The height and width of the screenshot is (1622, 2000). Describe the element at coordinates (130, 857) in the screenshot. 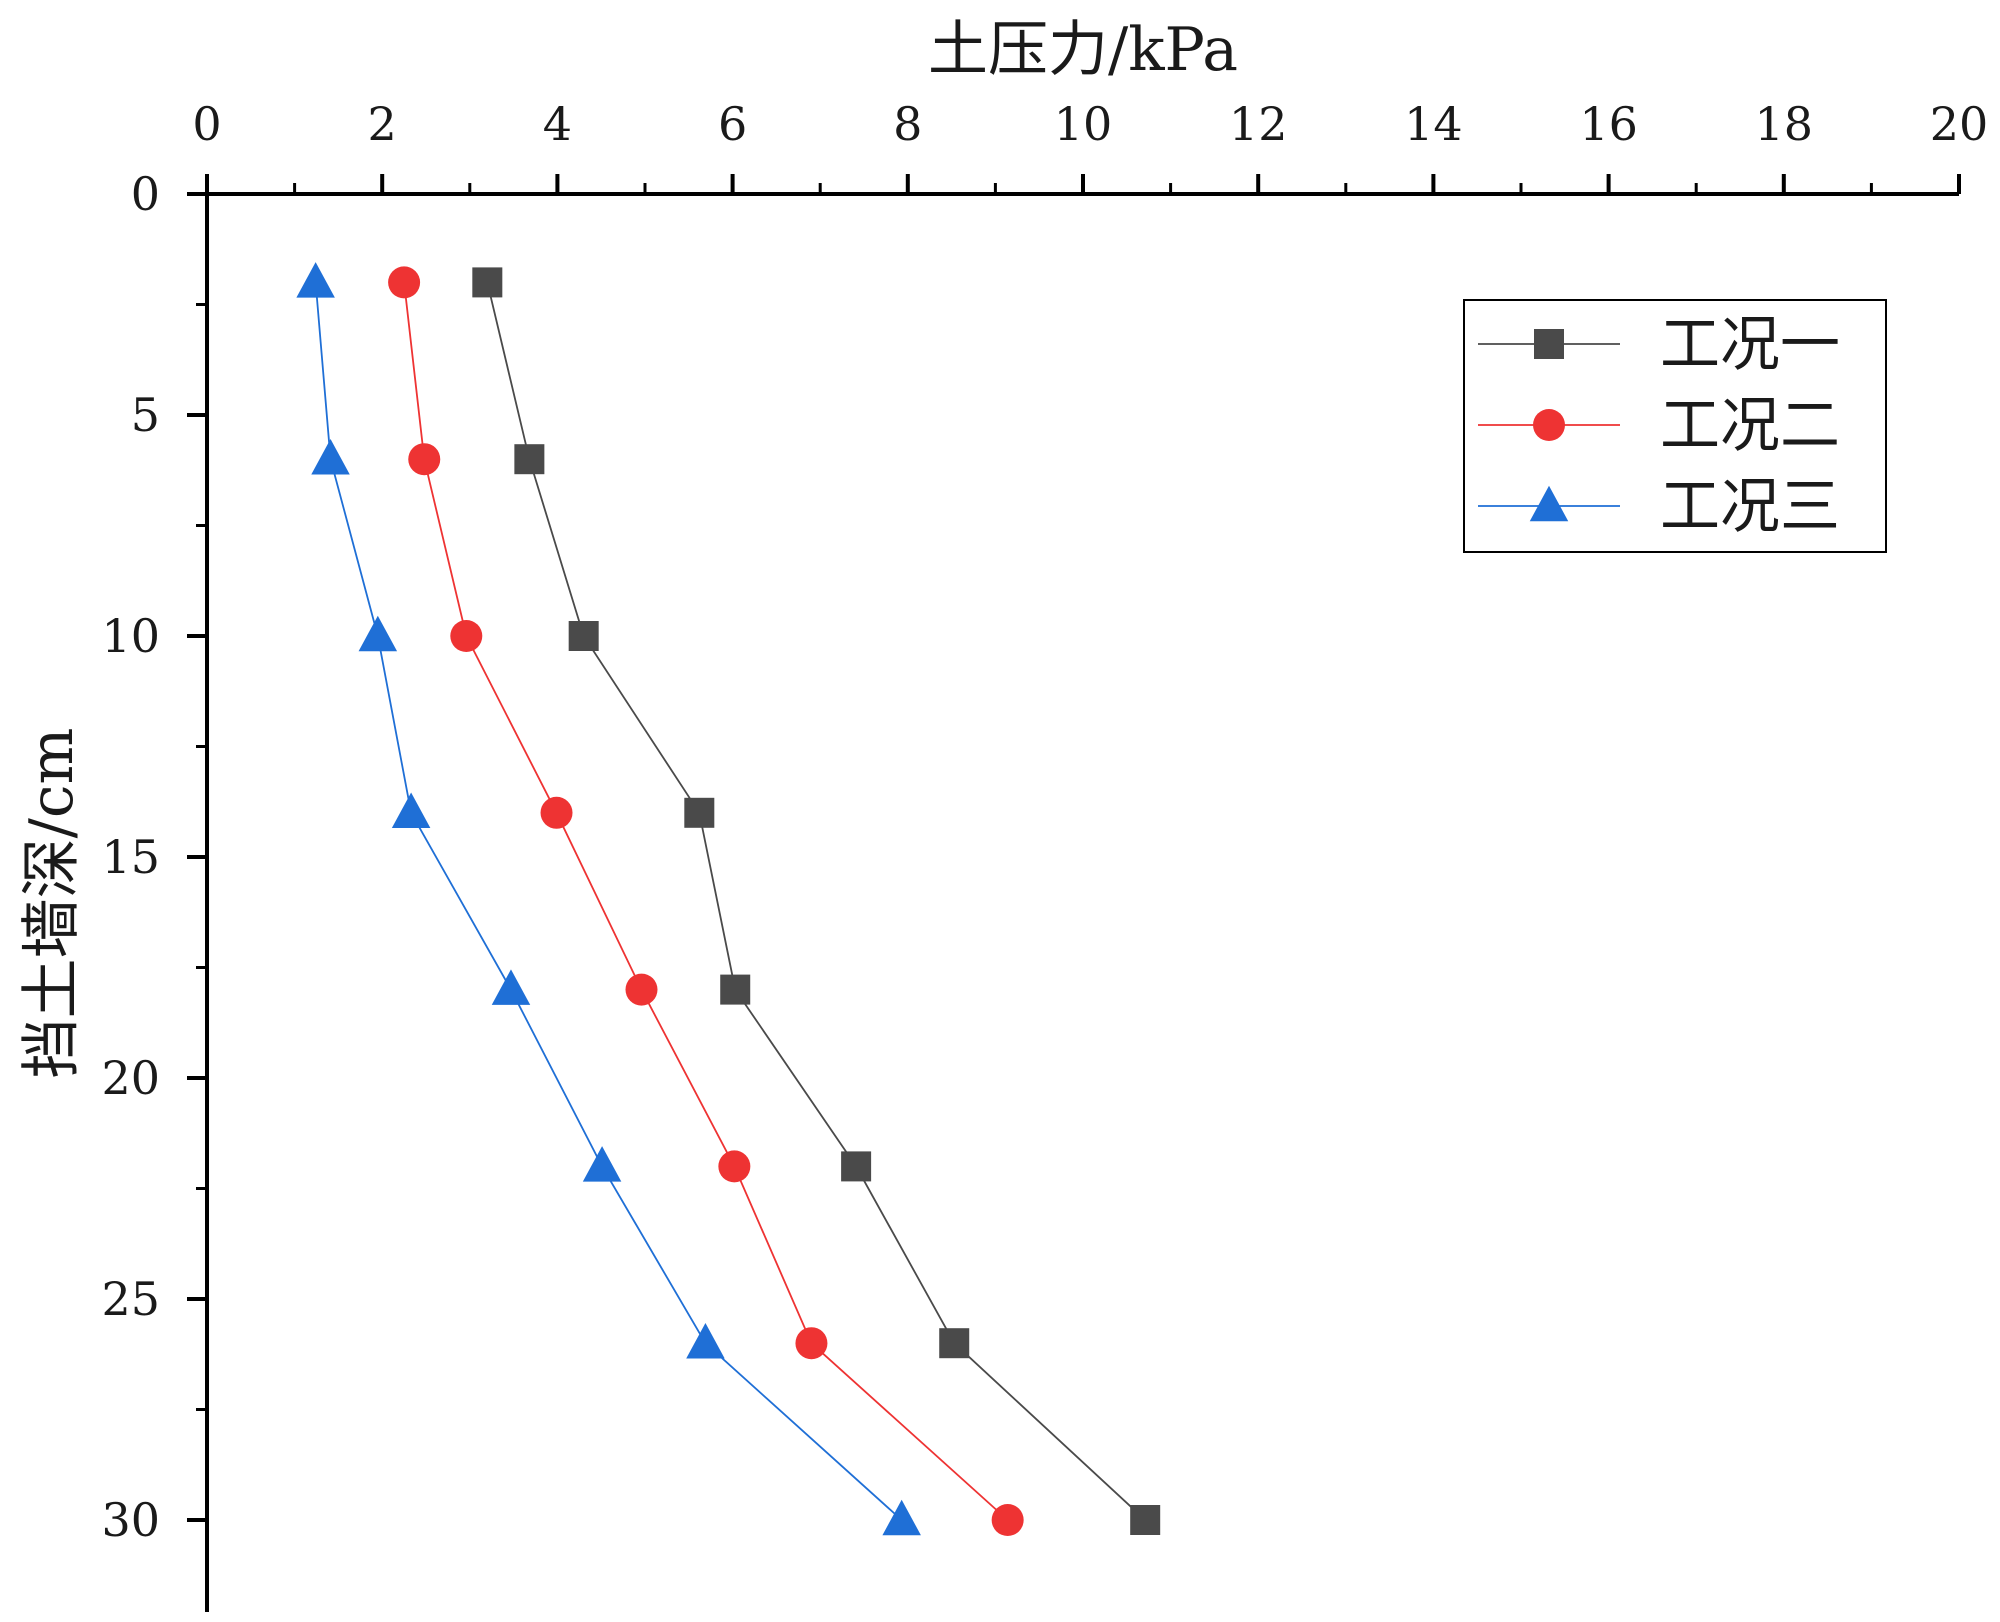

I see `y-tick-label: 15` at that location.